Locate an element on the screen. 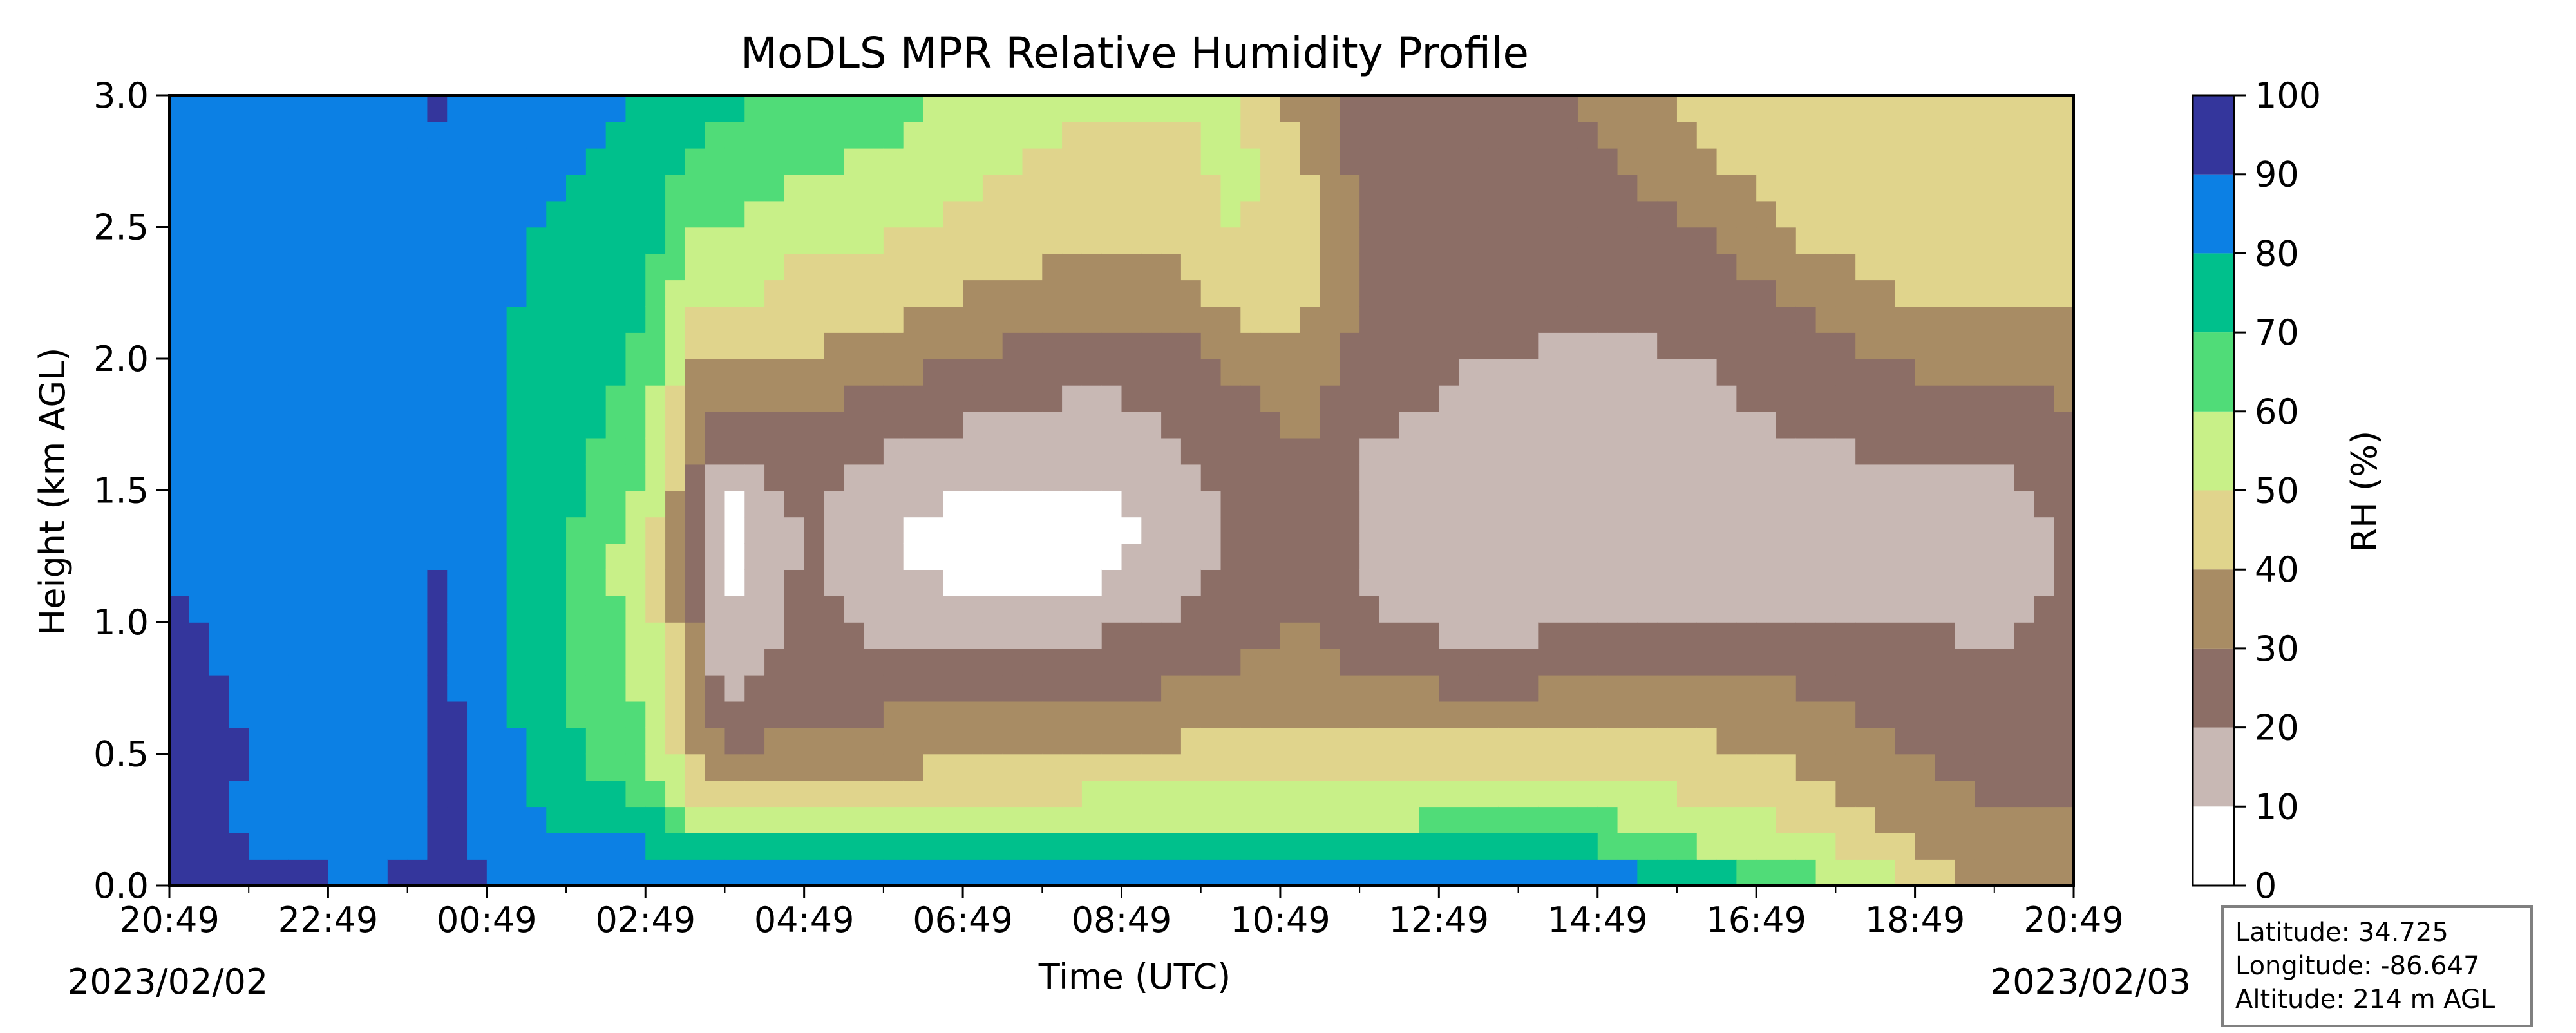 This screenshot has width=2576, height=1033. start-date-label: 2023/02/02 is located at coordinates (168, 982).